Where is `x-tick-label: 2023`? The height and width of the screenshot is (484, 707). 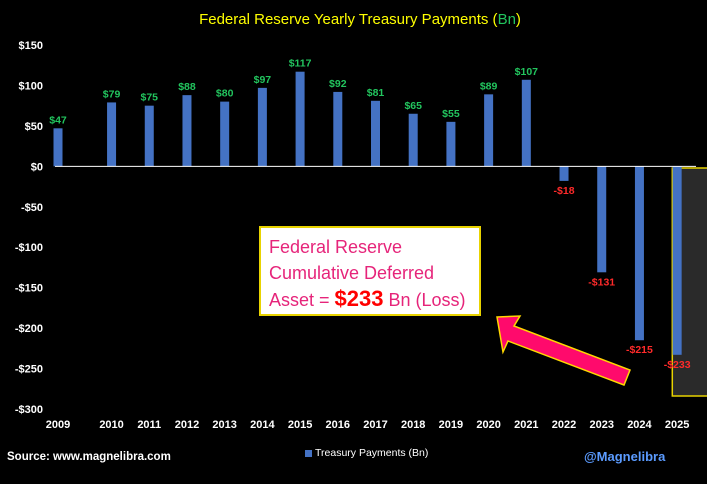
x-tick-label: 2023 is located at coordinates (601, 425).